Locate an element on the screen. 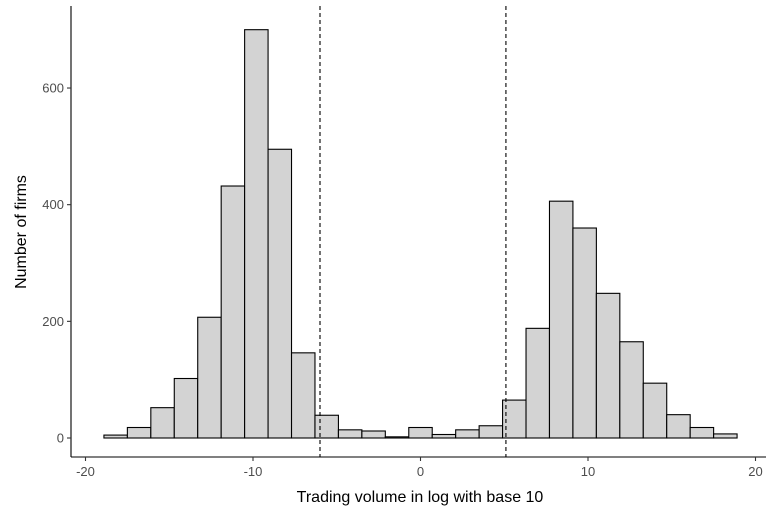 The height and width of the screenshot is (510, 766). x-tick-label: 0 is located at coordinates (420, 471).